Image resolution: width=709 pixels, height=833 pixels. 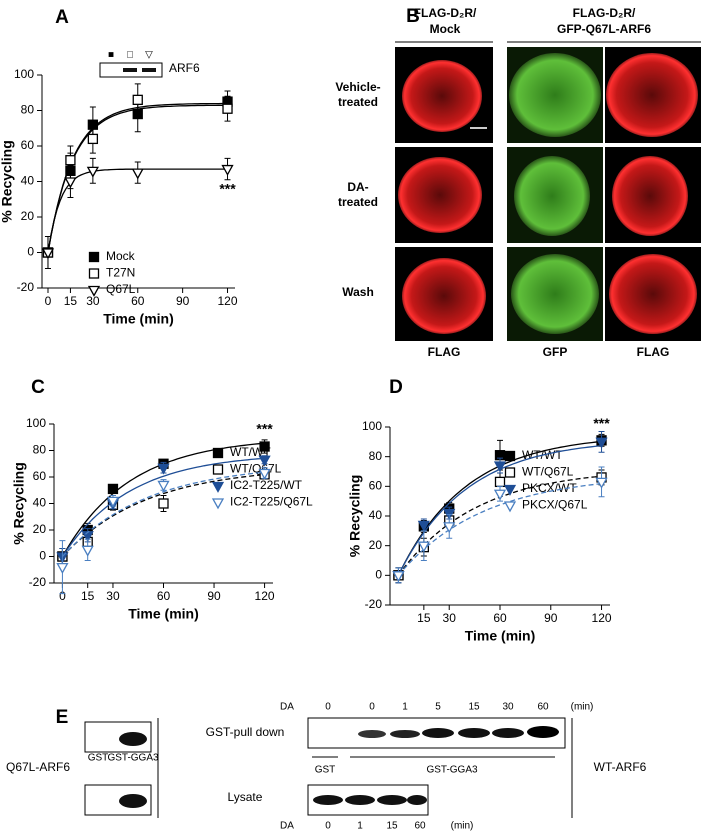 What do you see at coordinates (256, 469) in the screenshot?
I see `legend-label: WT/Q67L` at bounding box center [256, 469].